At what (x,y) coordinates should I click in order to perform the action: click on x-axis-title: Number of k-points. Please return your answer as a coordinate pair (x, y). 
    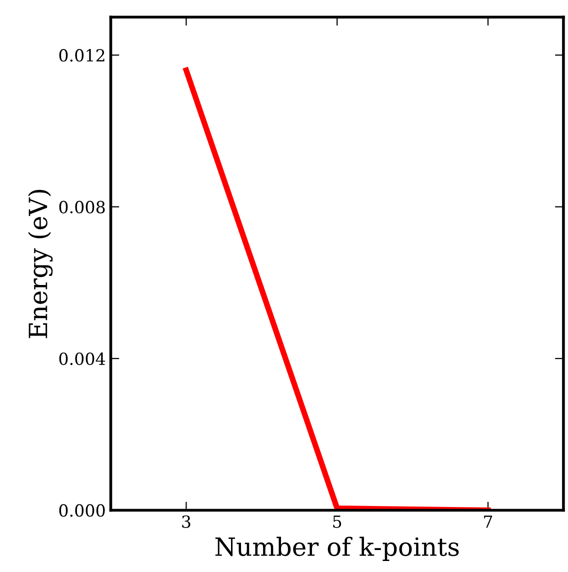
    Looking at the image, I should click on (337, 548).